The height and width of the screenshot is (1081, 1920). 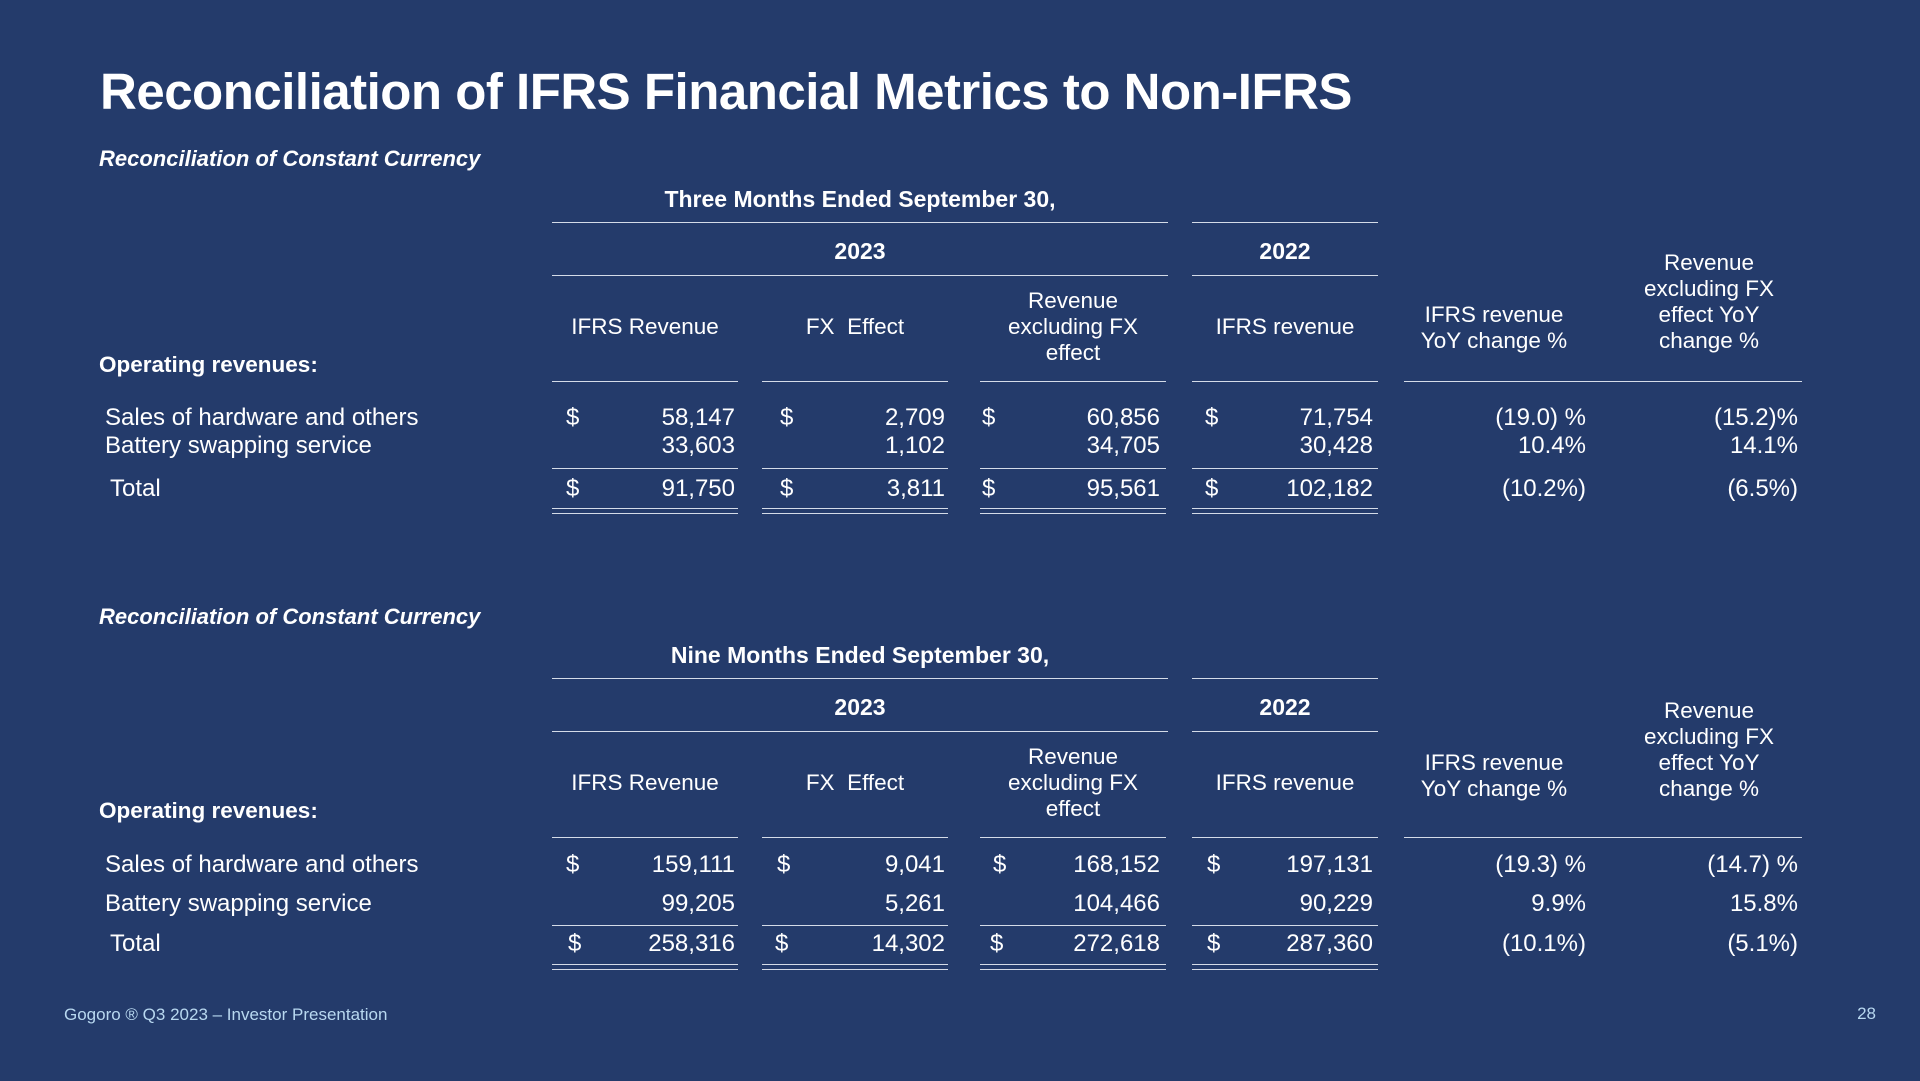 What do you see at coordinates (1763, 903) in the screenshot?
I see `cell-excl-yoy: 15.8%` at bounding box center [1763, 903].